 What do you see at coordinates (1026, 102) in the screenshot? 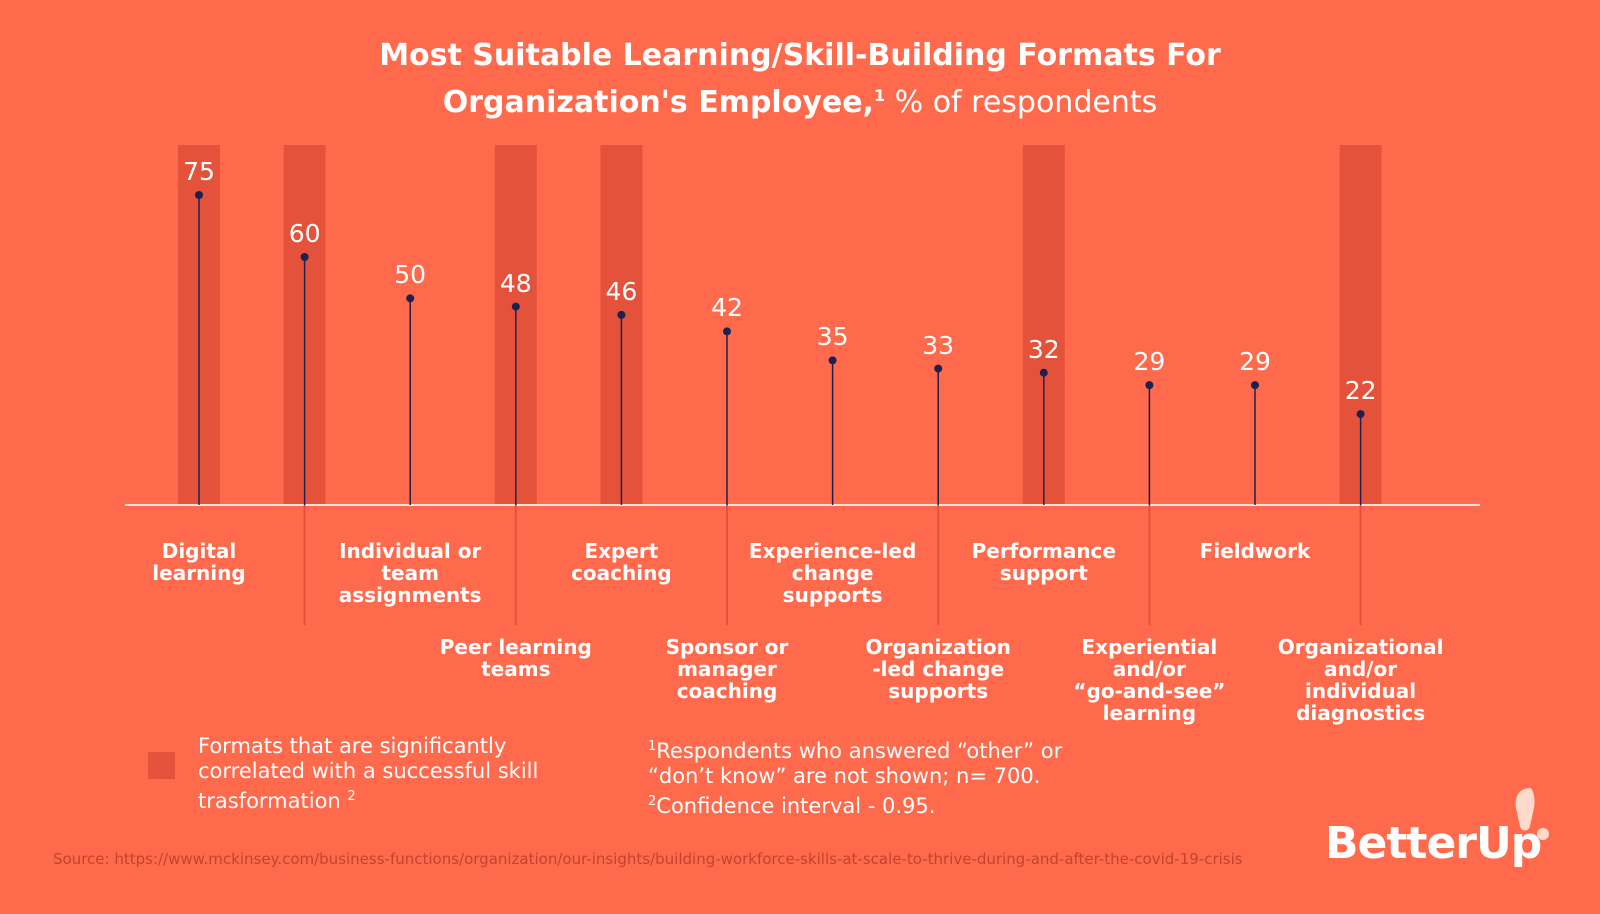
I see `subtitle: % of respondents` at bounding box center [1026, 102].